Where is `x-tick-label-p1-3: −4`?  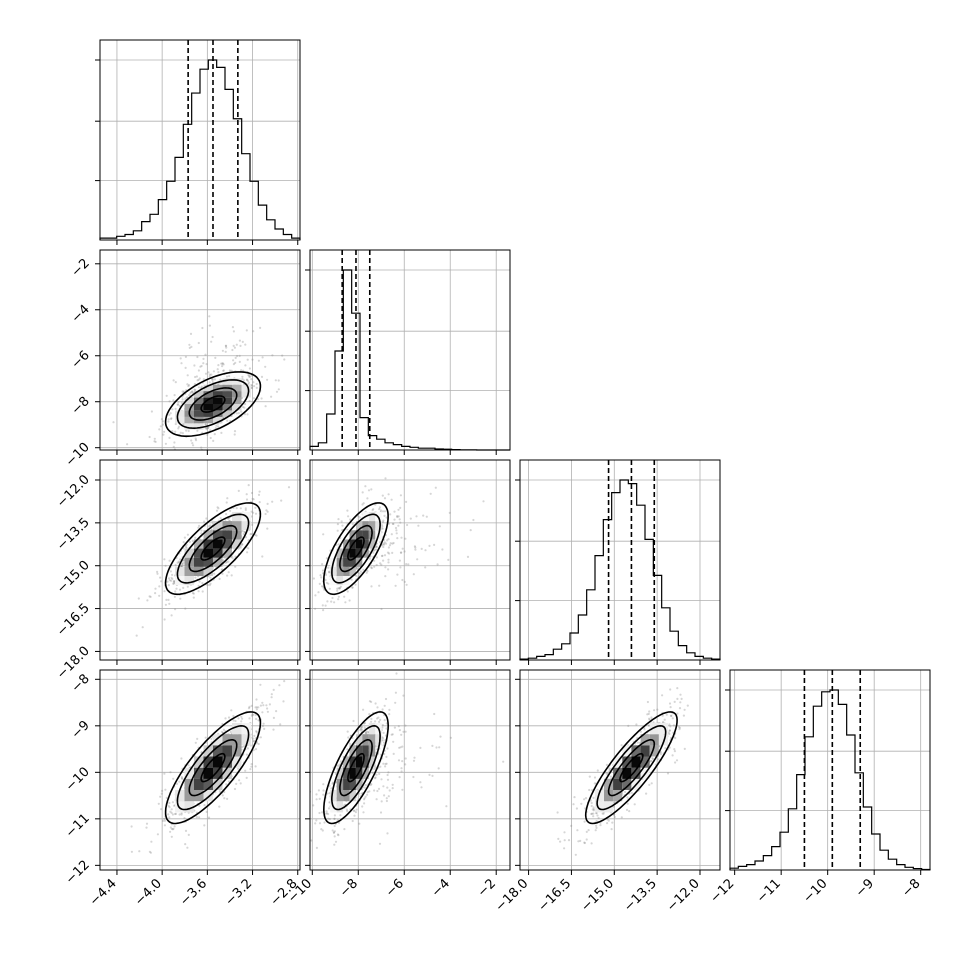 x-tick-label-p1-3: −4 is located at coordinates (441, 888).